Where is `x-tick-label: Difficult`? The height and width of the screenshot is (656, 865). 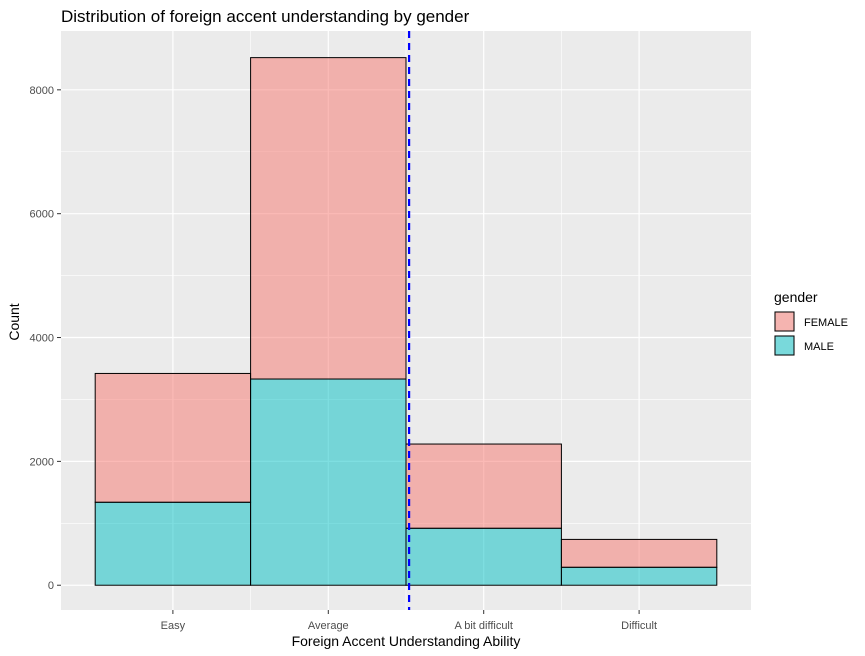 x-tick-label: Difficult is located at coordinates (639, 626).